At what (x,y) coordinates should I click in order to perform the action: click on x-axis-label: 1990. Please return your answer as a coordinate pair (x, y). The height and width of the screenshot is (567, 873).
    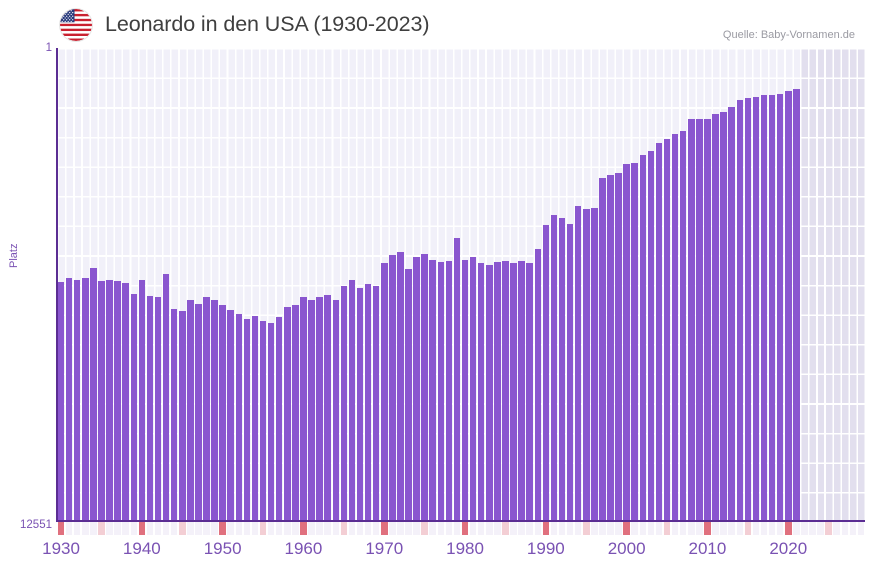
    Looking at the image, I should click on (545, 548).